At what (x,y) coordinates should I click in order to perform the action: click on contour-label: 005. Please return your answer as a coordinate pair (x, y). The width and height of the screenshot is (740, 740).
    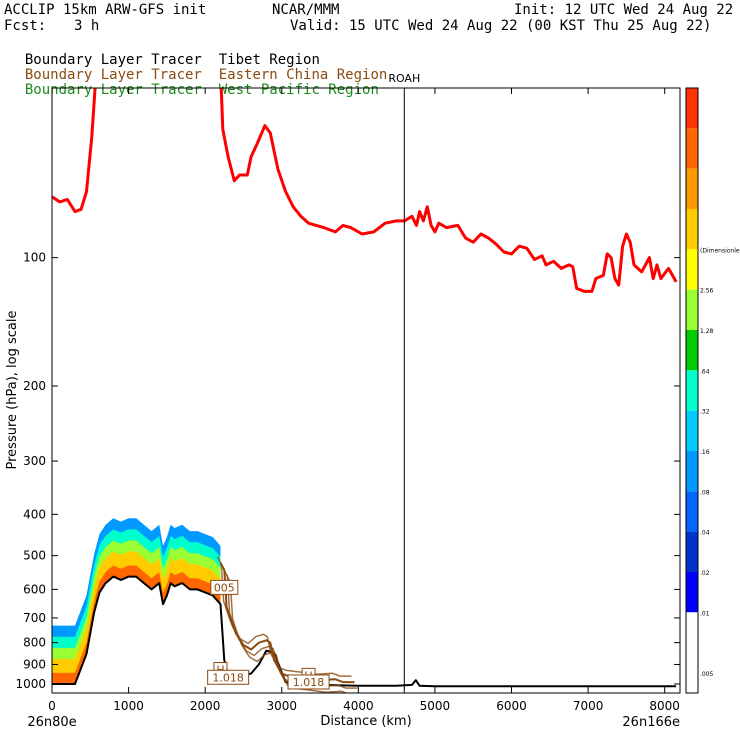
    Looking at the image, I should click on (224, 587).